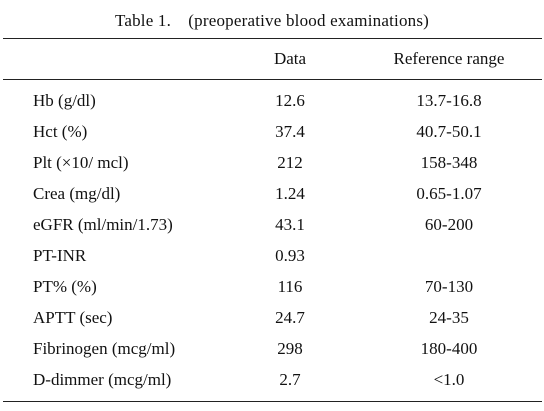 The width and height of the screenshot is (544, 411). I want to click on row-data-value: 43.1, so click(290, 224).